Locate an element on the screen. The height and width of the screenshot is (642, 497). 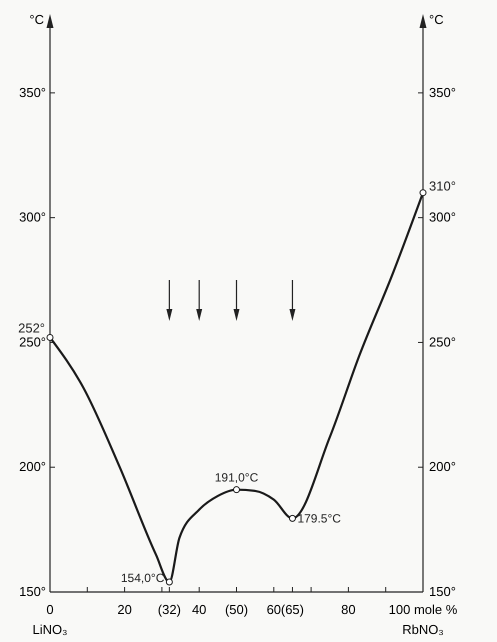
y-tick-label: 300° is located at coordinates (32, 217).